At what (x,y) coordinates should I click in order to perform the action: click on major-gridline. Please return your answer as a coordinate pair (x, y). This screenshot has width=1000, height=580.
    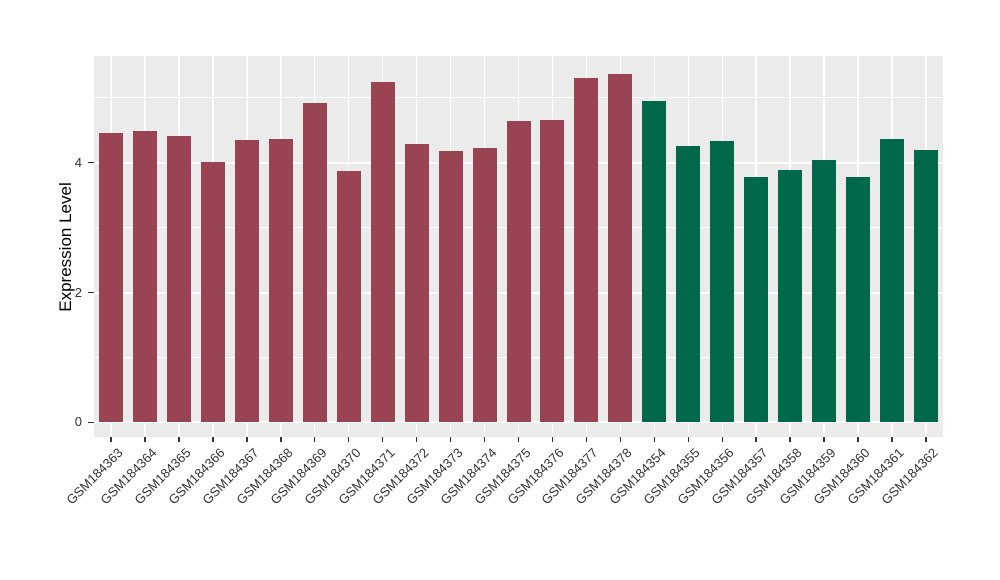
    Looking at the image, I should click on (518, 422).